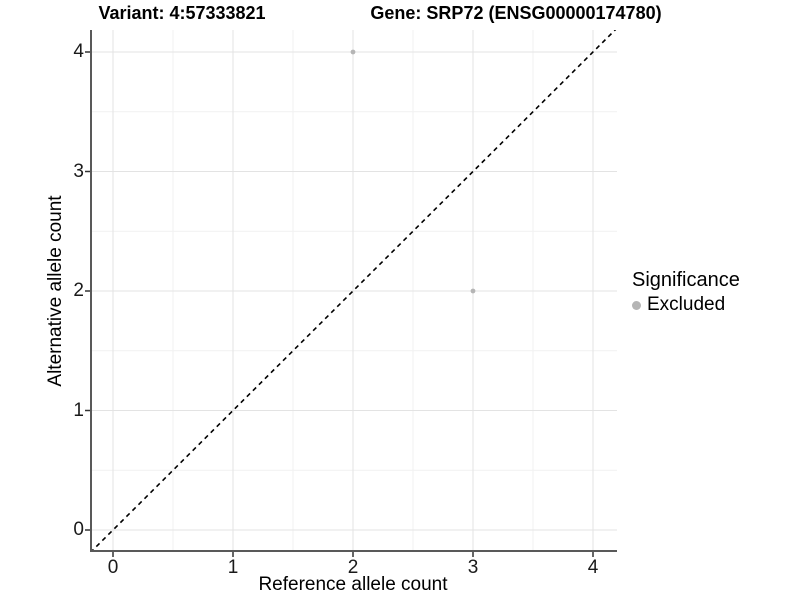  Describe the element at coordinates (233, 567) in the screenshot. I see `x-tick-label: 1` at that location.